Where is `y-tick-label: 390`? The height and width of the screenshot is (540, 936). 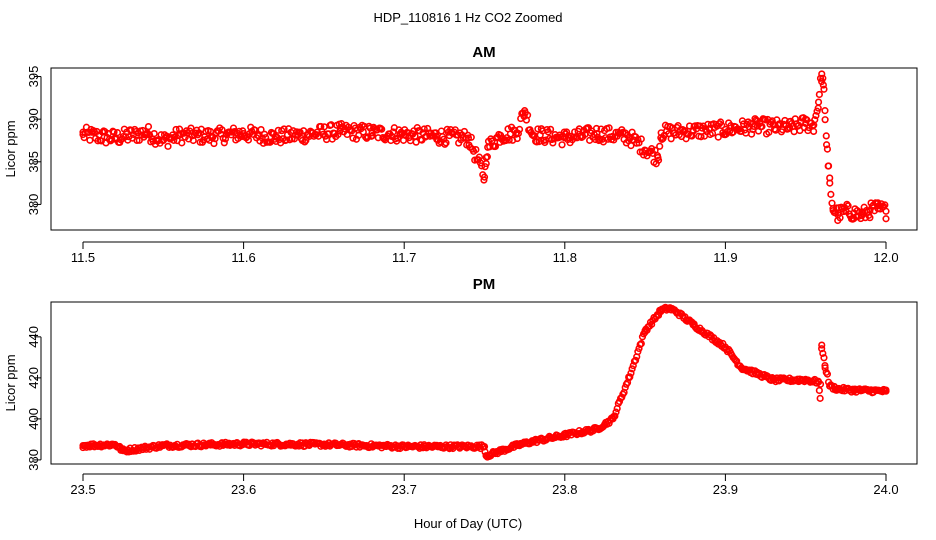
y-tick-label: 390 is located at coordinates (33, 119).